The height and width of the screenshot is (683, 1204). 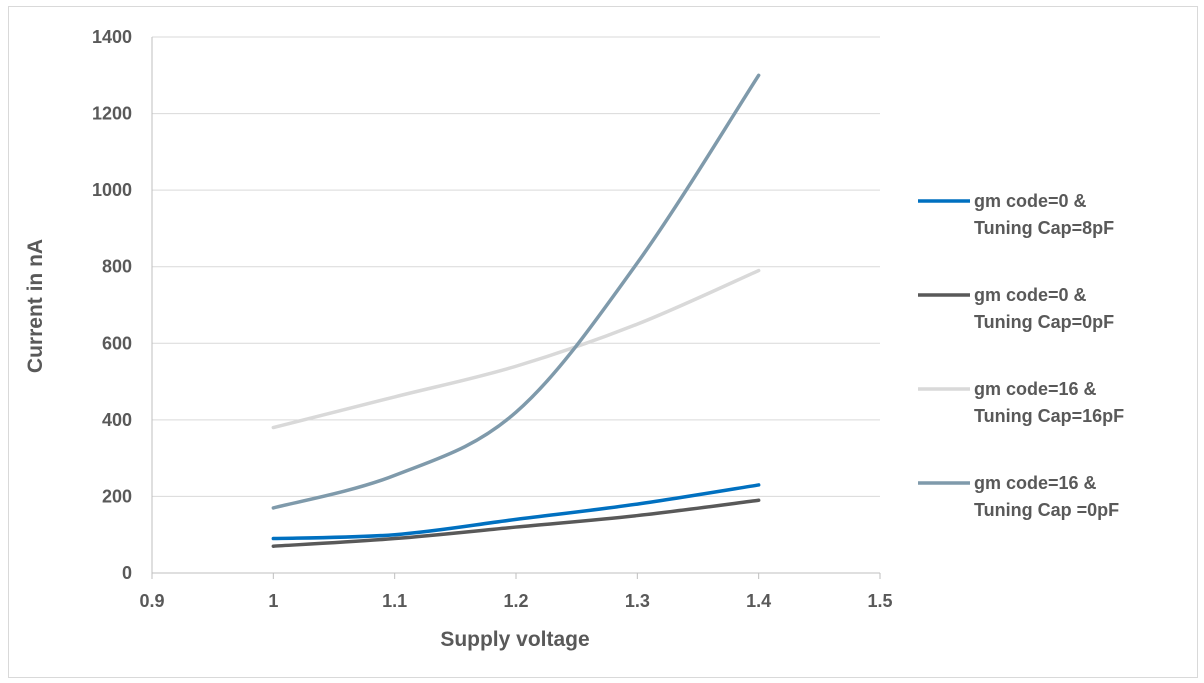 What do you see at coordinates (117, 496) in the screenshot?
I see `y-tick-label: 200` at bounding box center [117, 496].